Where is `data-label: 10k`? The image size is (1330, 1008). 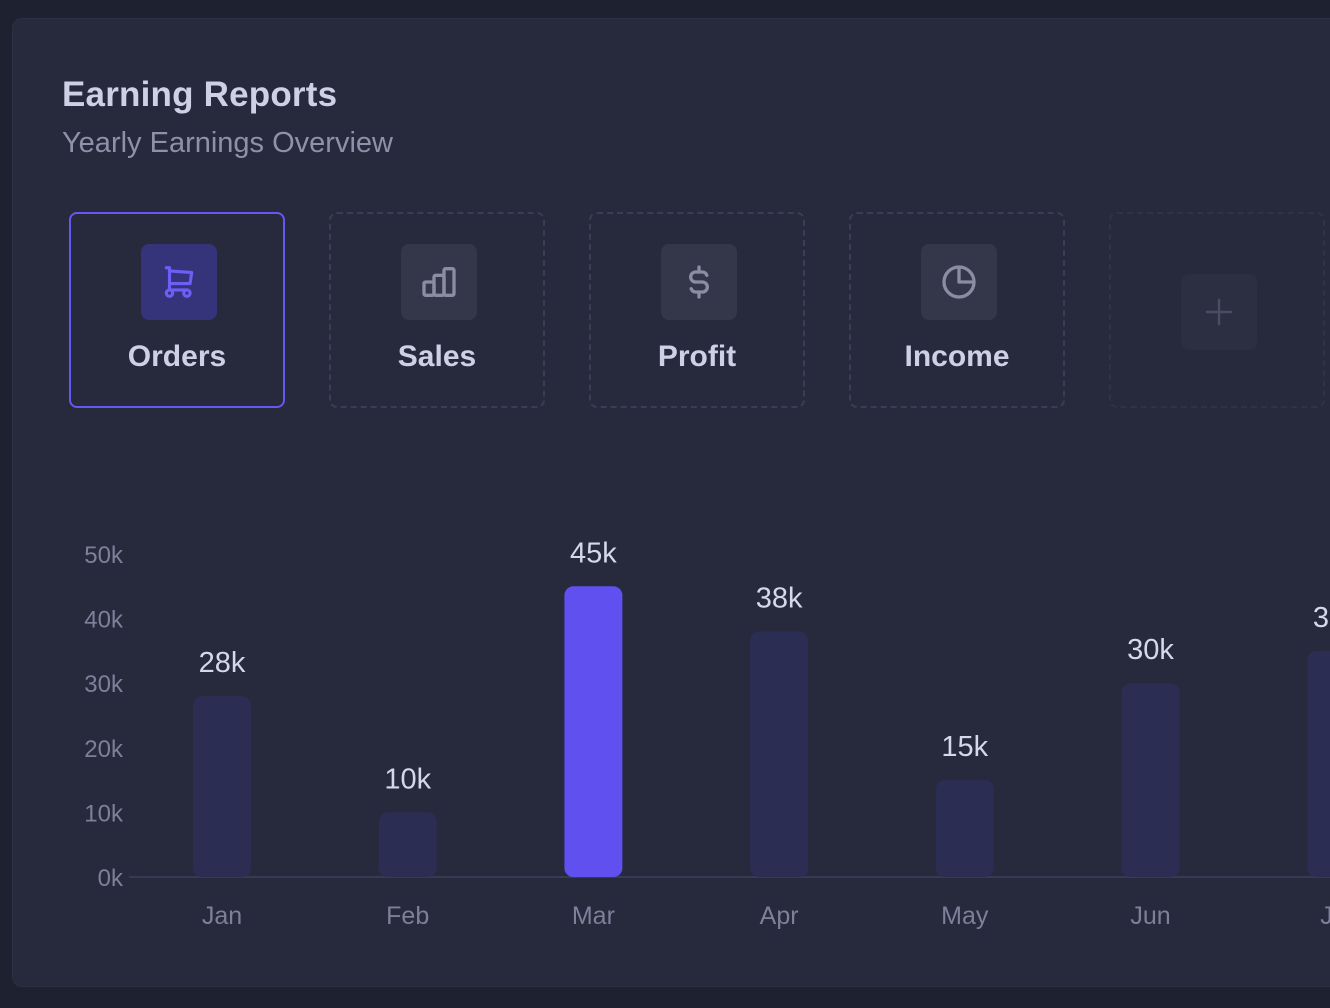 data-label: 10k is located at coordinates (407, 779).